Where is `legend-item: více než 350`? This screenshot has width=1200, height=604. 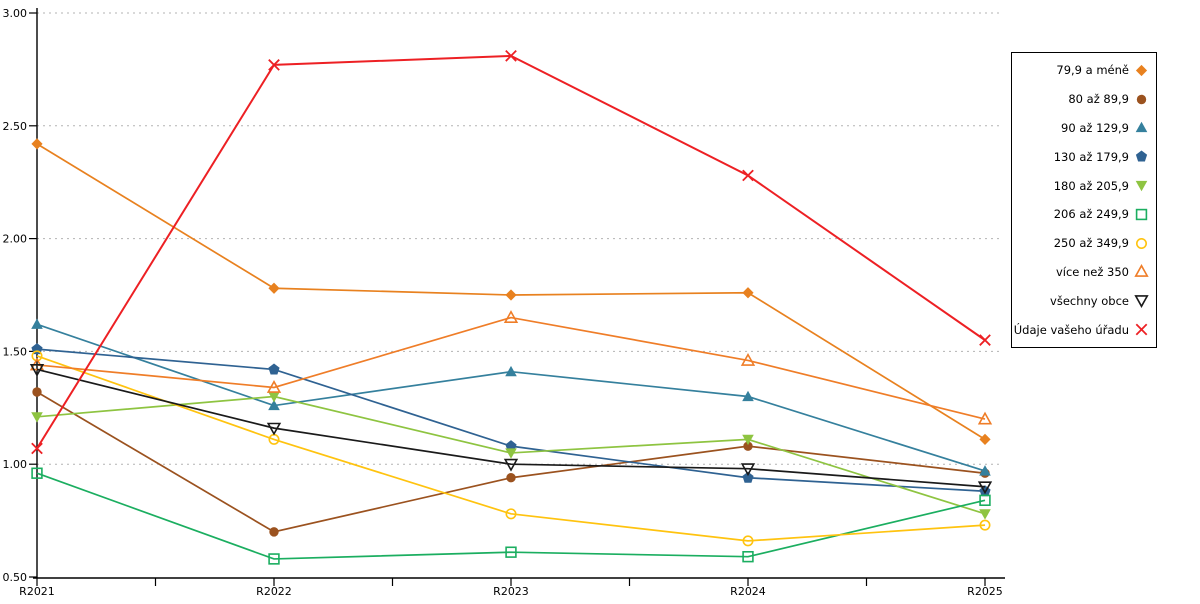
legend-item: více než 350 is located at coordinates (1082, 272).